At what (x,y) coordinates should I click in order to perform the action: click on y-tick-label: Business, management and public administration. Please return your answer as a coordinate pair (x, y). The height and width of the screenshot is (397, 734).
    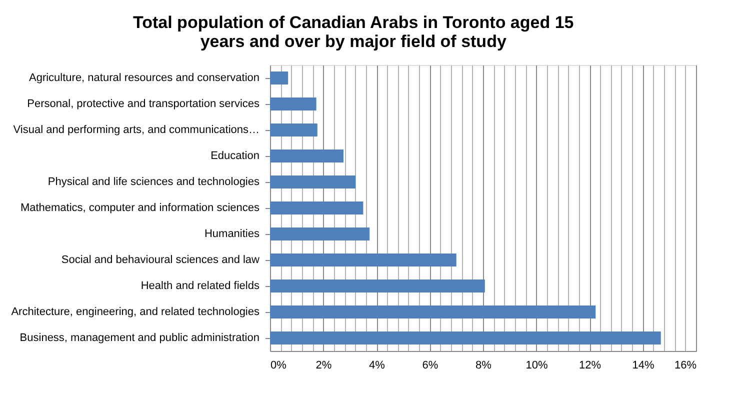
    Looking at the image, I should click on (140, 338).